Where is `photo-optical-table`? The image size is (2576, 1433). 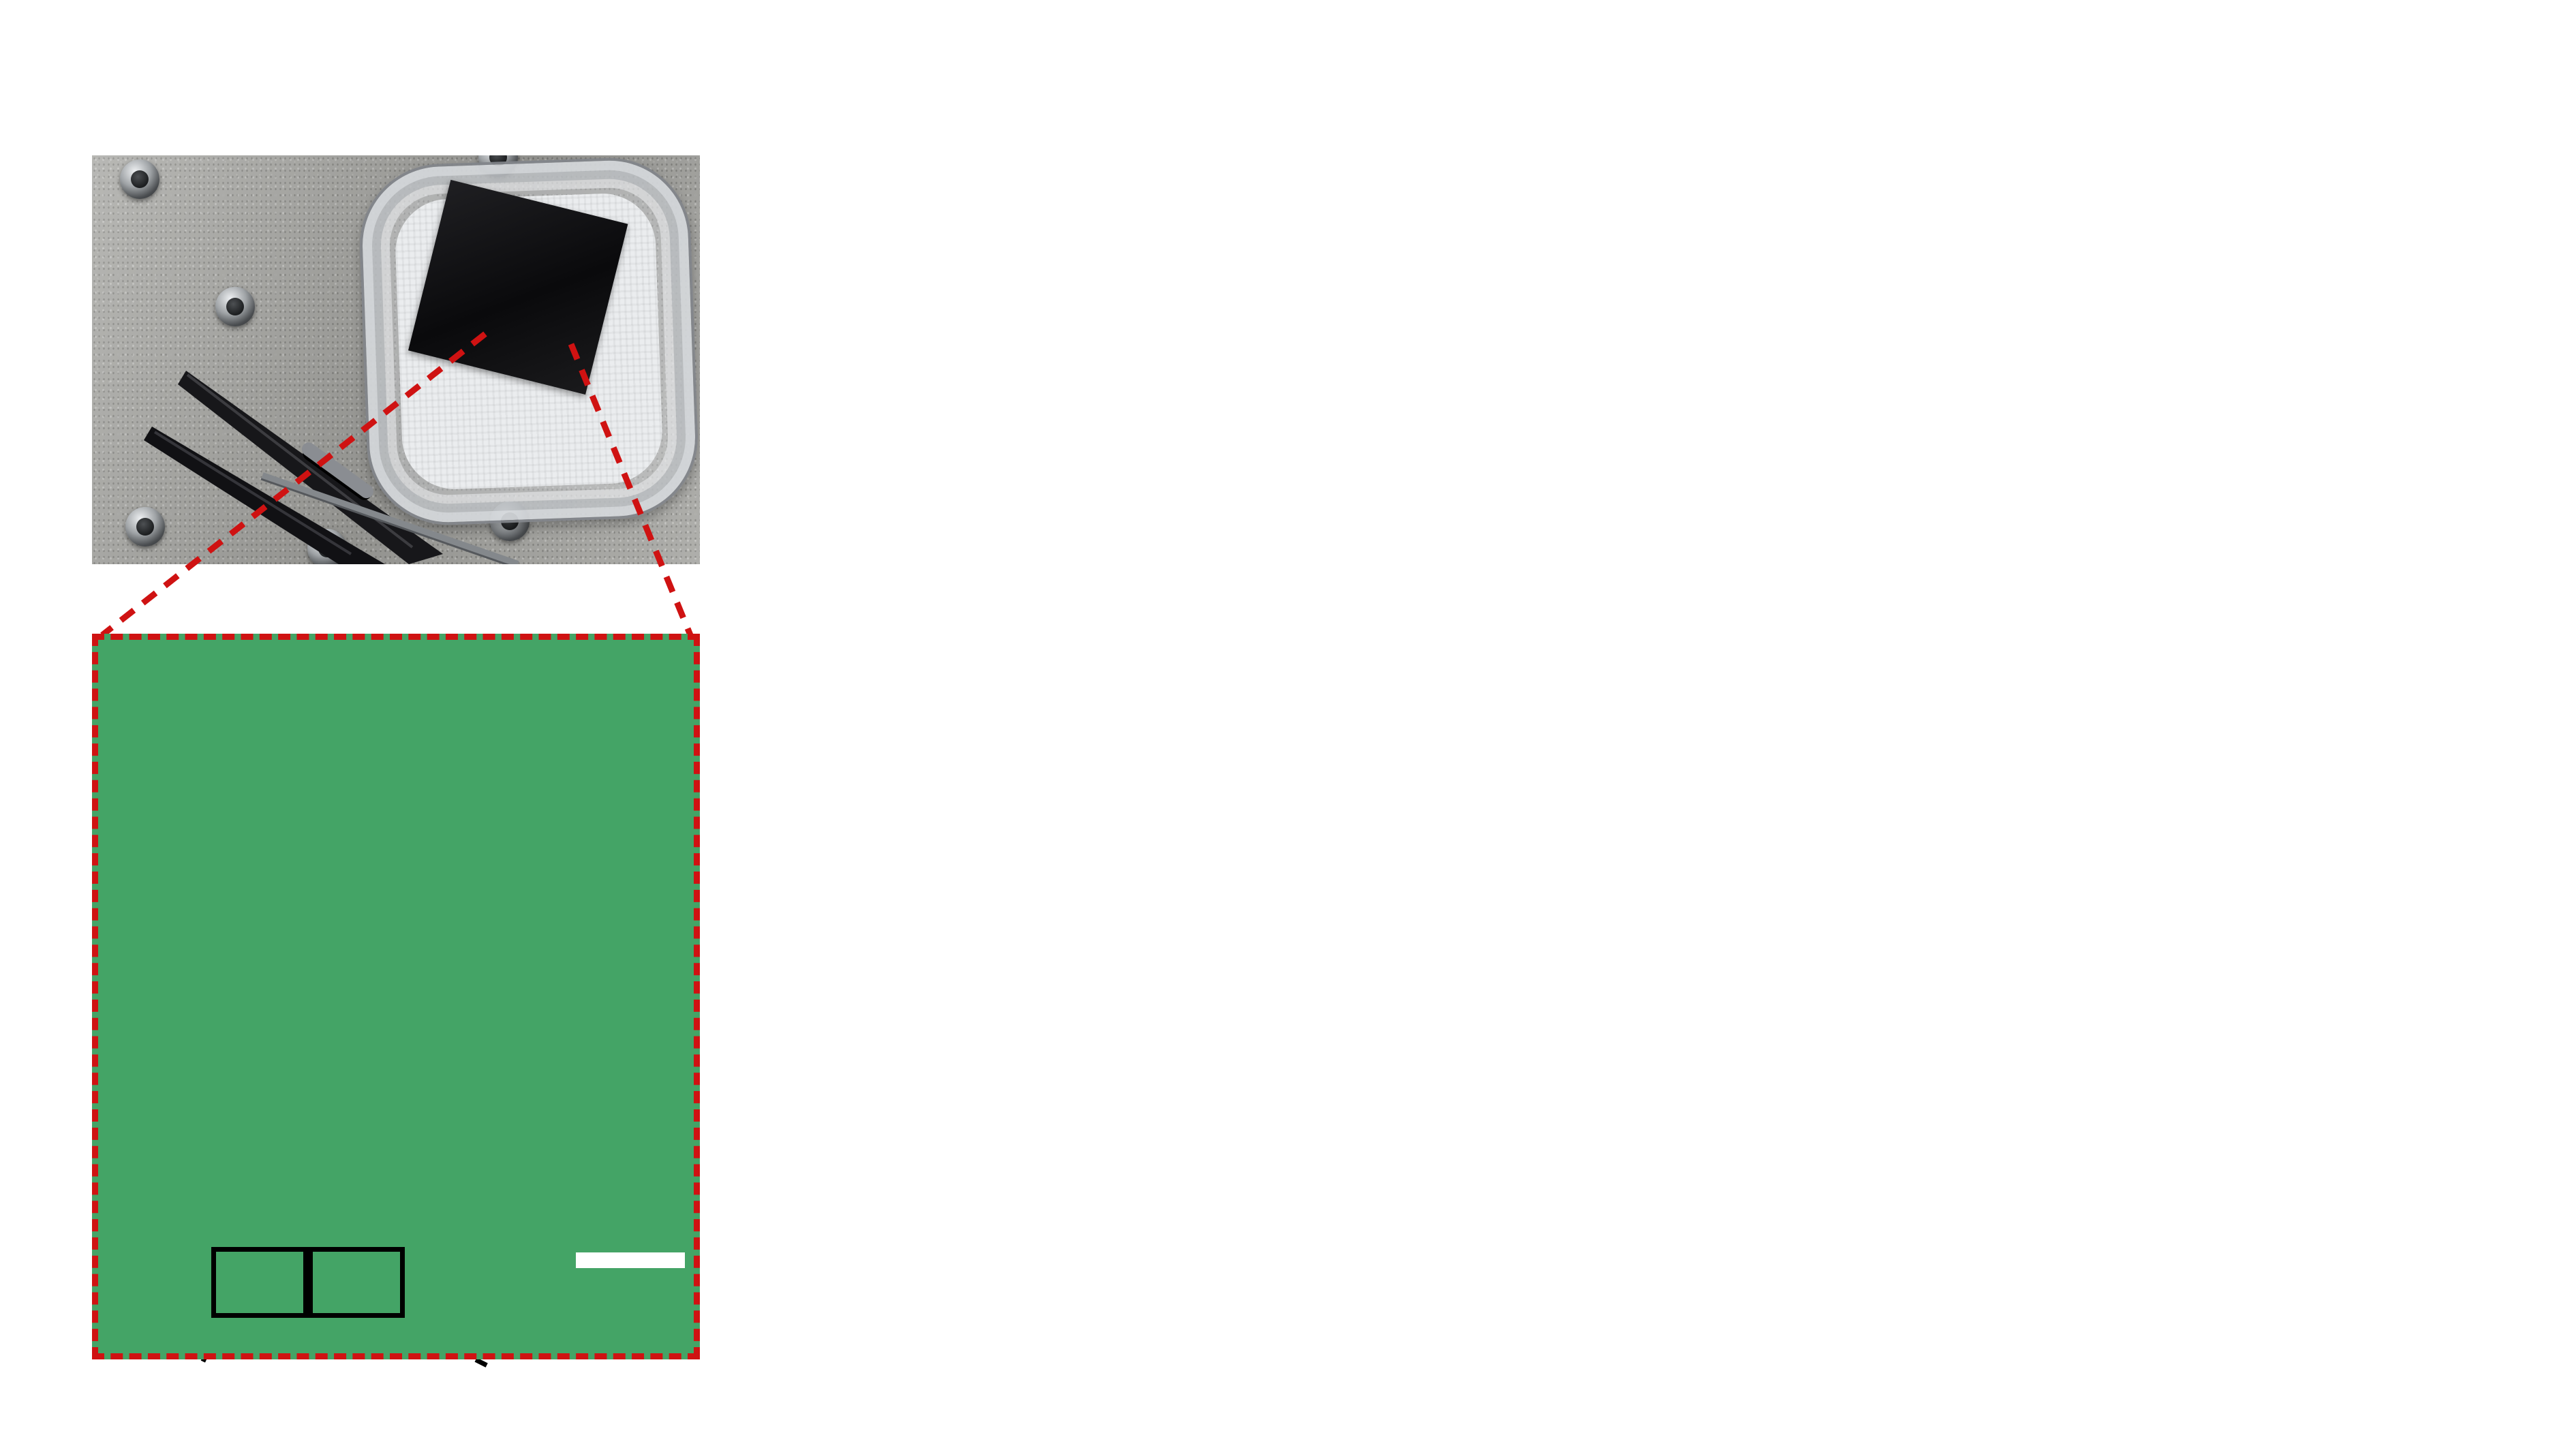 photo-optical-table is located at coordinates (396, 359).